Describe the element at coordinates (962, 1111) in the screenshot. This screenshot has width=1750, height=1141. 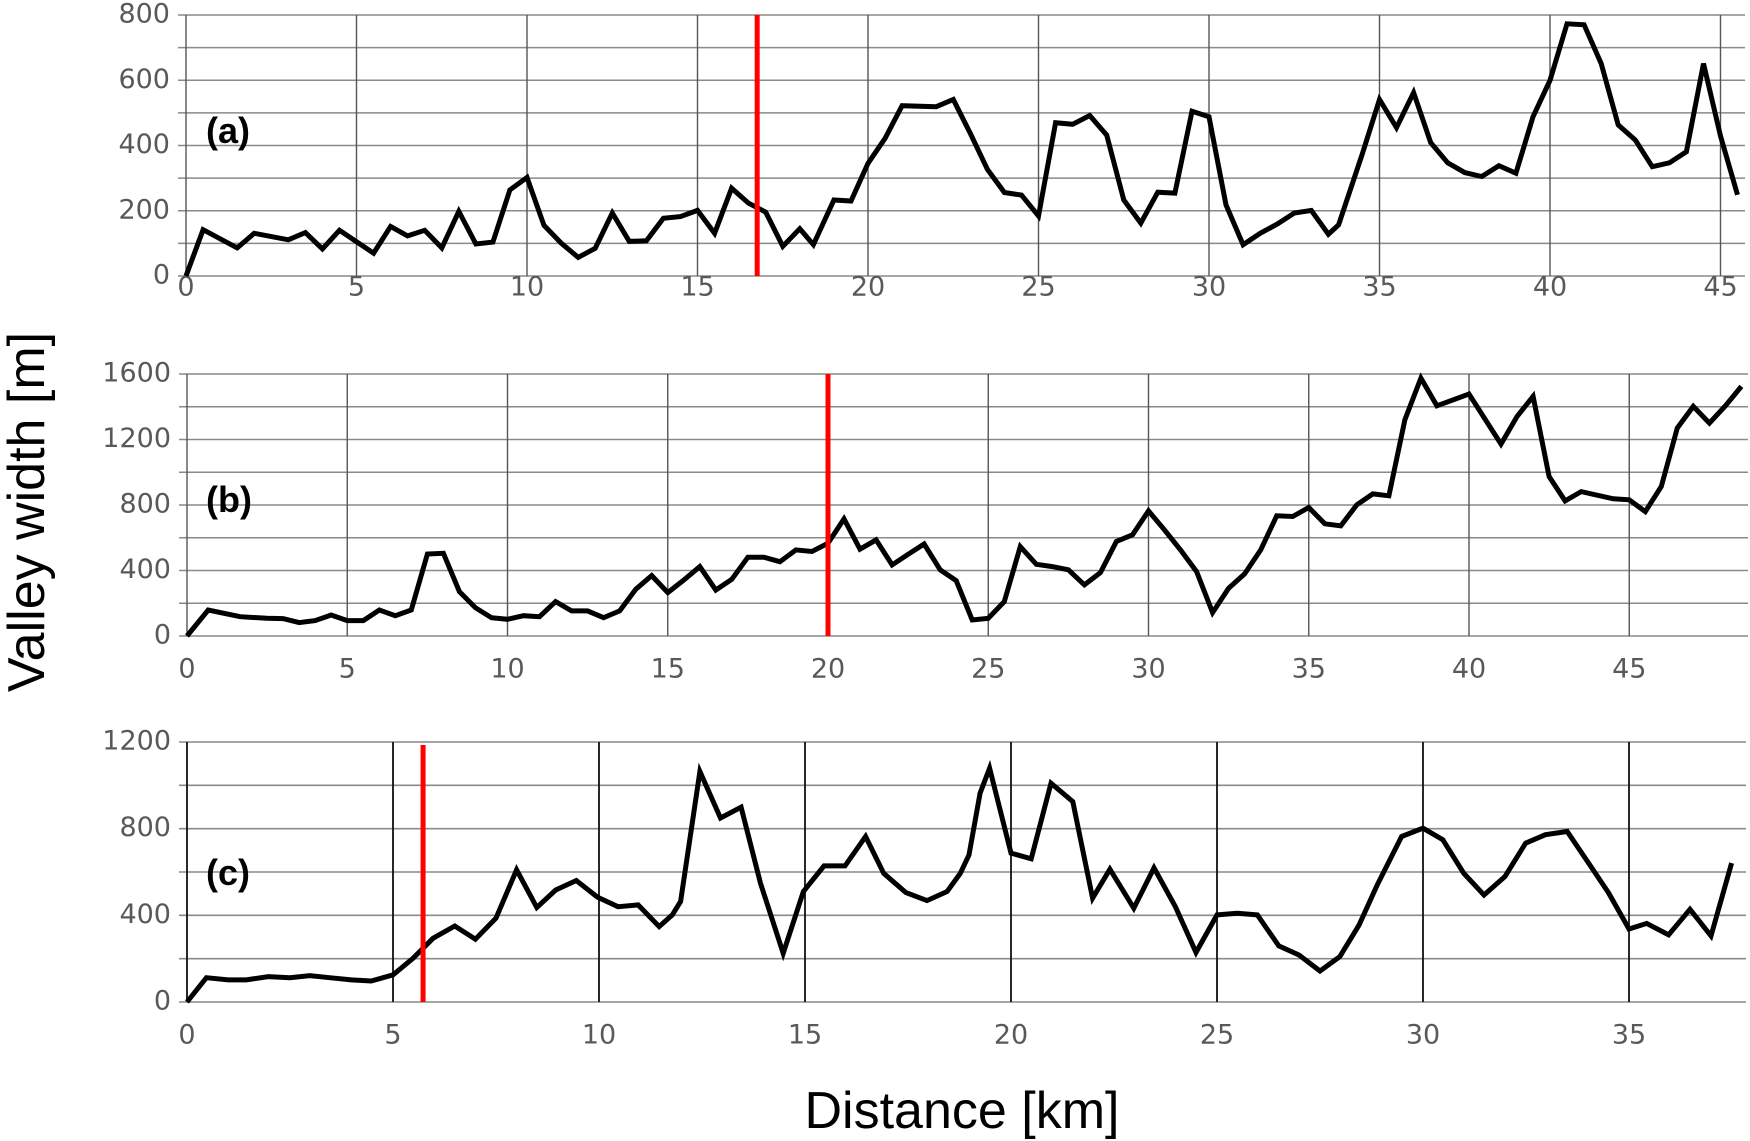
I see `x-axis-title: Distance [km]` at that location.